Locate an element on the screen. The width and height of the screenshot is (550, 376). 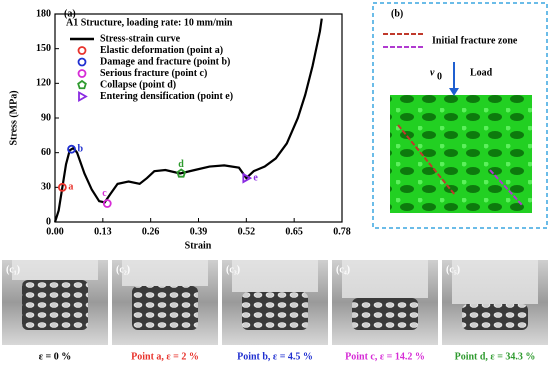
photo-label: (c₄) is located at coordinates (343, 269).